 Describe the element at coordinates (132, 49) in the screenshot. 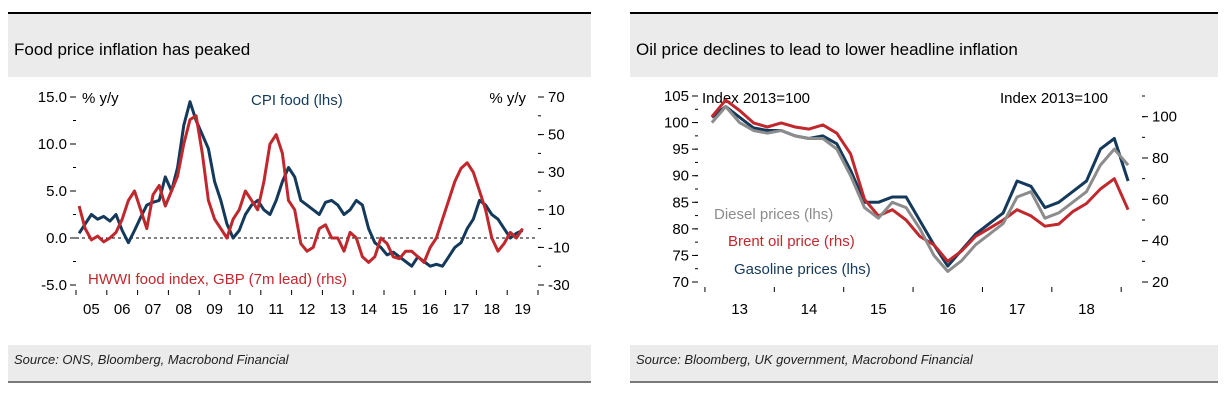

I see `chart-title: Food price inflation has peaked` at that location.